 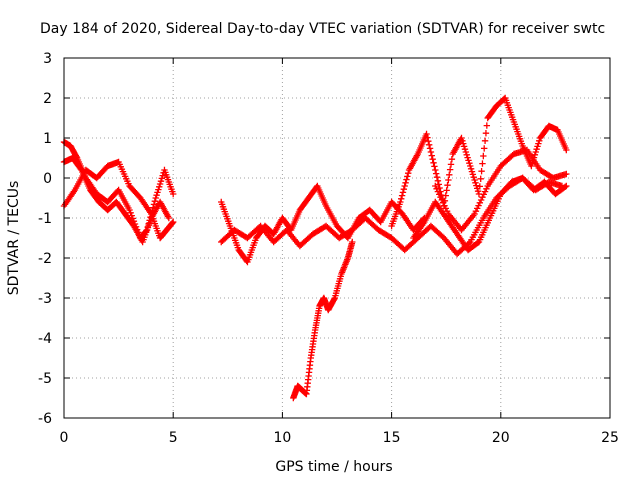 What do you see at coordinates (501, 190) in the screenshot?
I see `series-arc-i` at bounding box center [501, 190].